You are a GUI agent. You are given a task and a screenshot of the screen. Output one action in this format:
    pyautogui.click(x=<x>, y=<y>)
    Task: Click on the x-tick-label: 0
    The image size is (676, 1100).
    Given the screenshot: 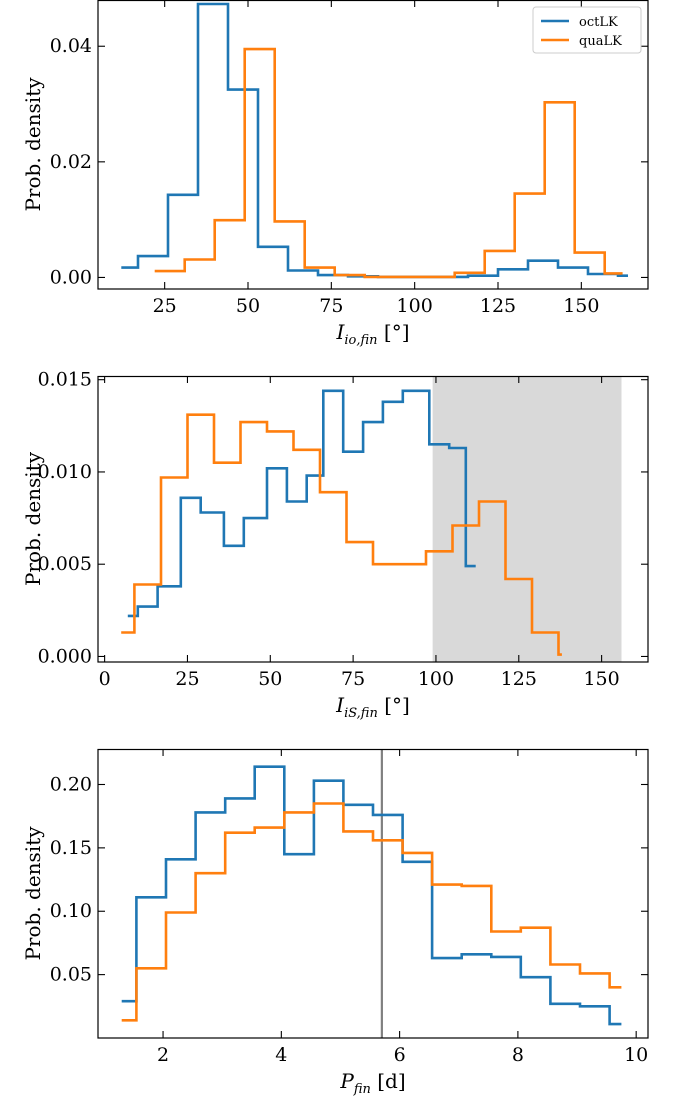 What is the action you would take?
    pyautogui.click(x=105, y=679)
    